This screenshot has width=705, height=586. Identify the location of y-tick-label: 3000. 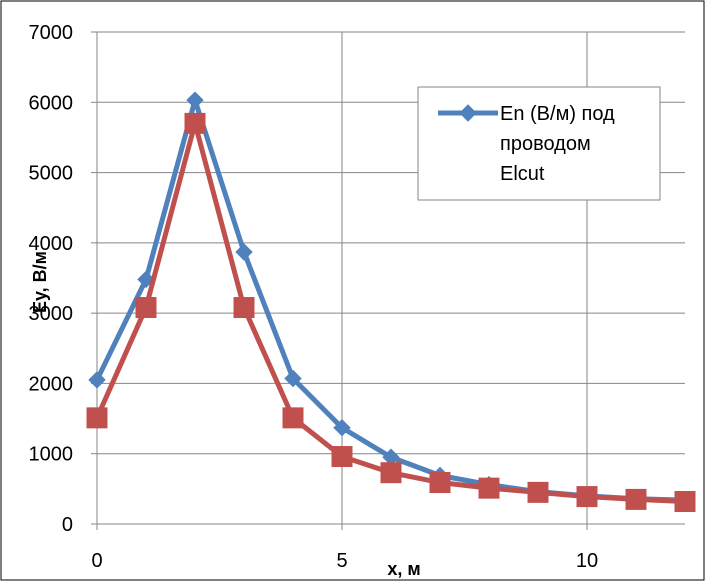
(51, 314).